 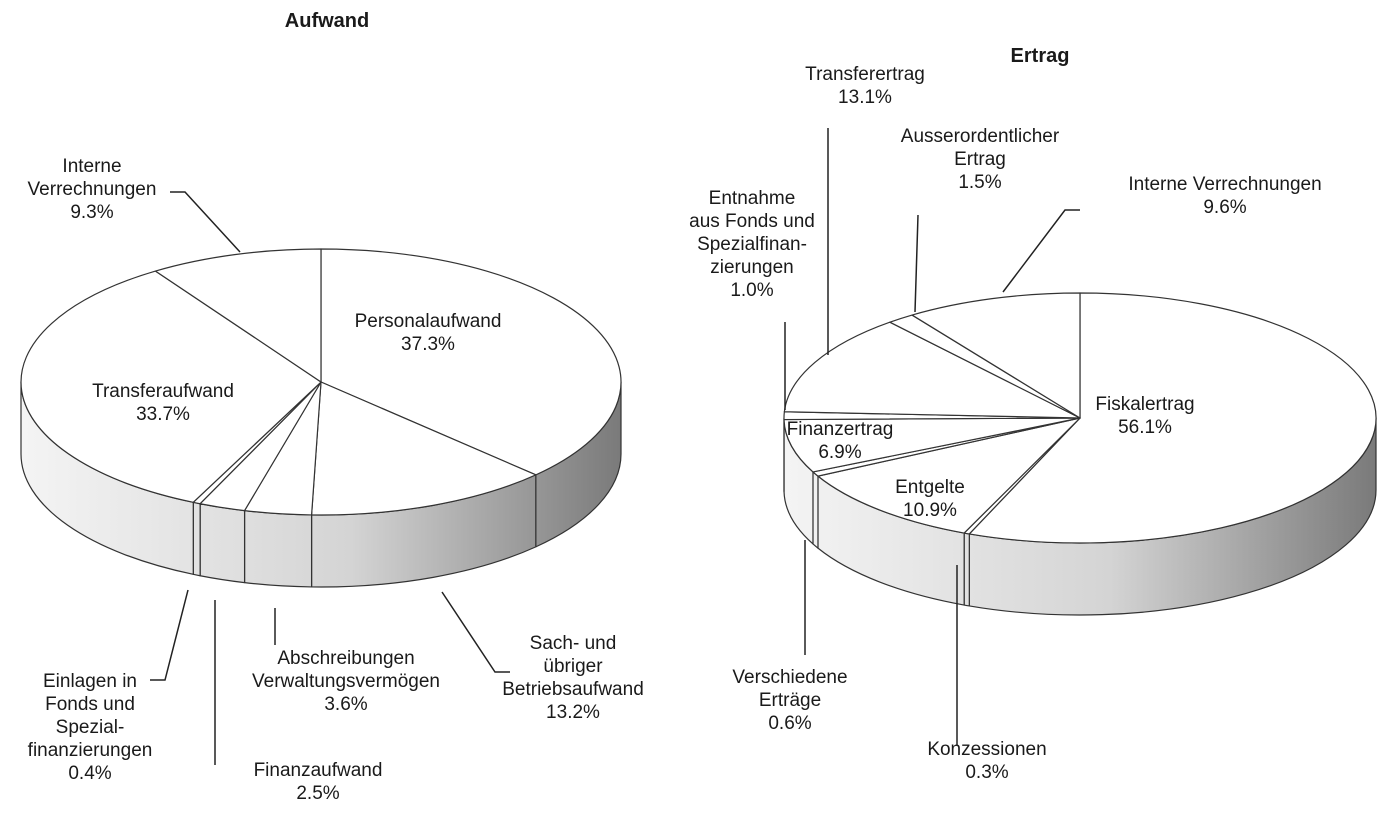 What do you see at coordinates (163, 403) in the screenshot?
I see `slice-label: Transferaufwand 33.7%` at bounding box center [163, 403].